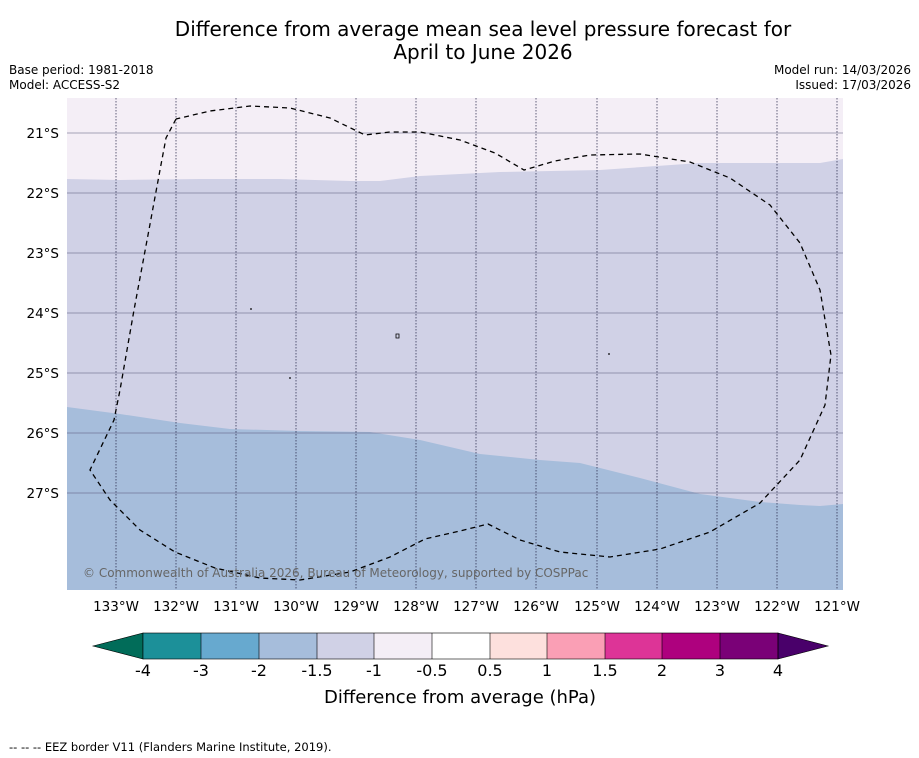  I want to click on model-run: Model run: 14/03/2026, so click(842, 70).